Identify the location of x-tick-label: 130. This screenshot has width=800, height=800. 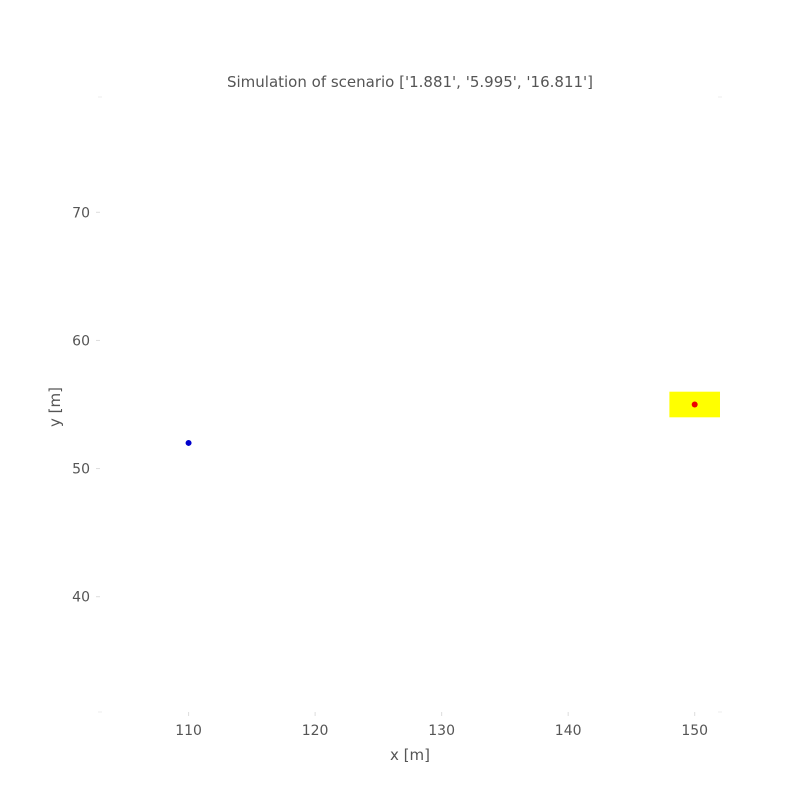
(441, 731).